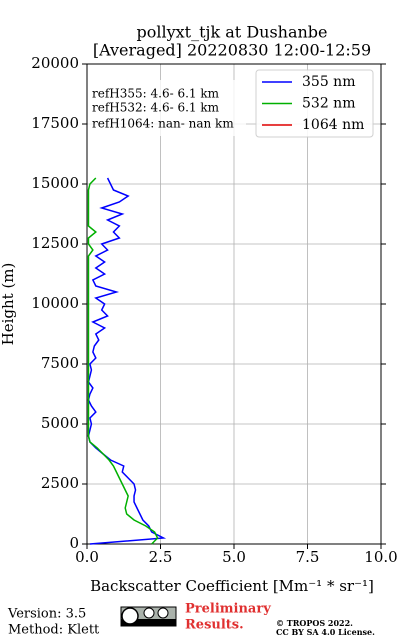 The height and width of the screenshot is (640, 400). I want to click on x-tick-label: 2.5, so click(161, 557).